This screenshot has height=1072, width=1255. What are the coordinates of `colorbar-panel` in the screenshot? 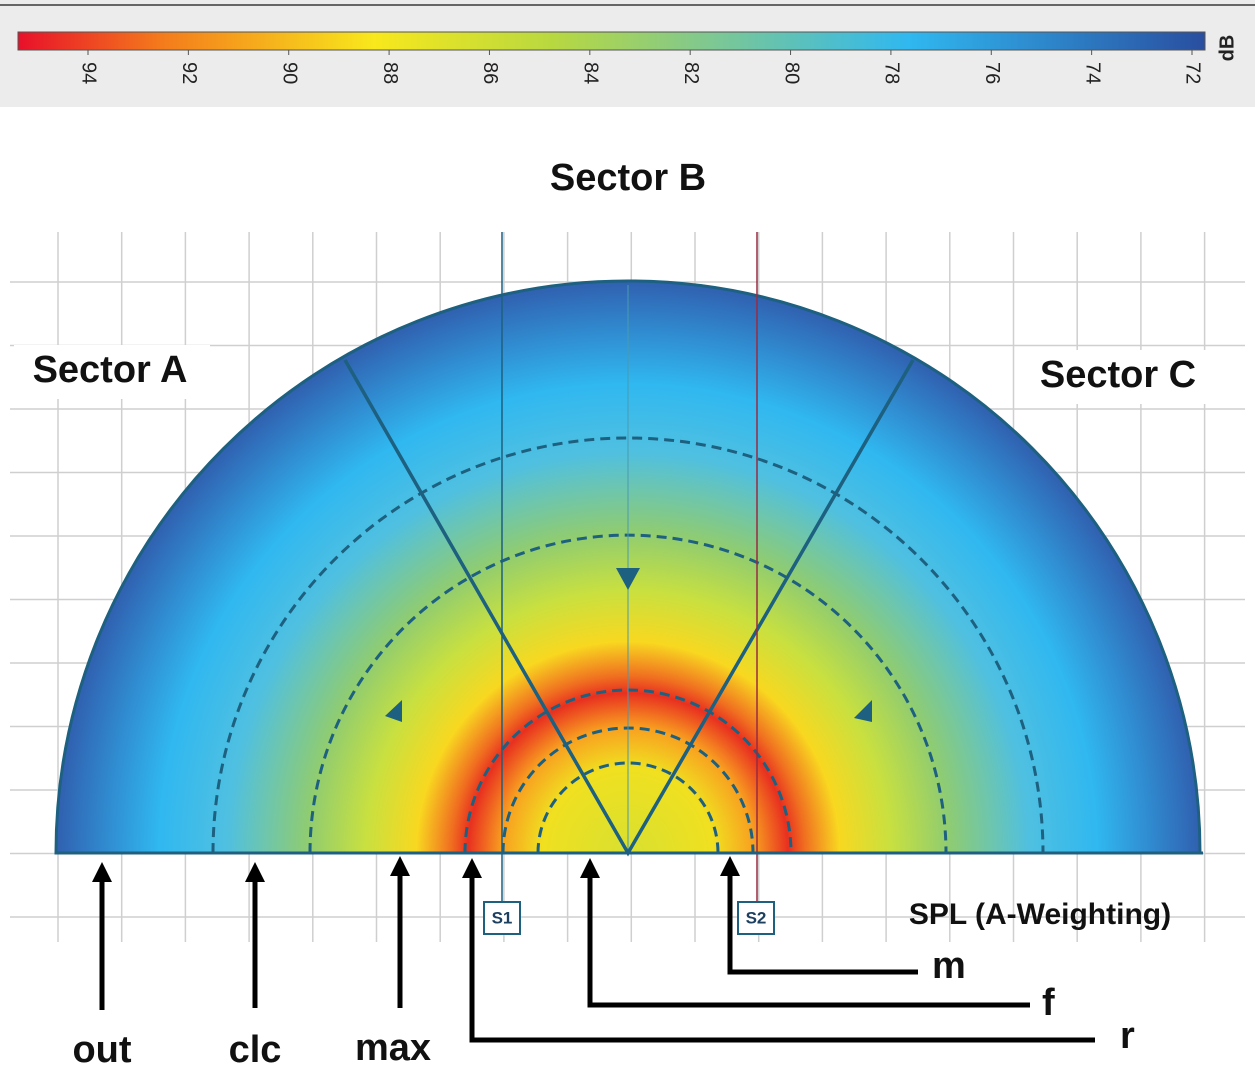 It's located at (627, 53).